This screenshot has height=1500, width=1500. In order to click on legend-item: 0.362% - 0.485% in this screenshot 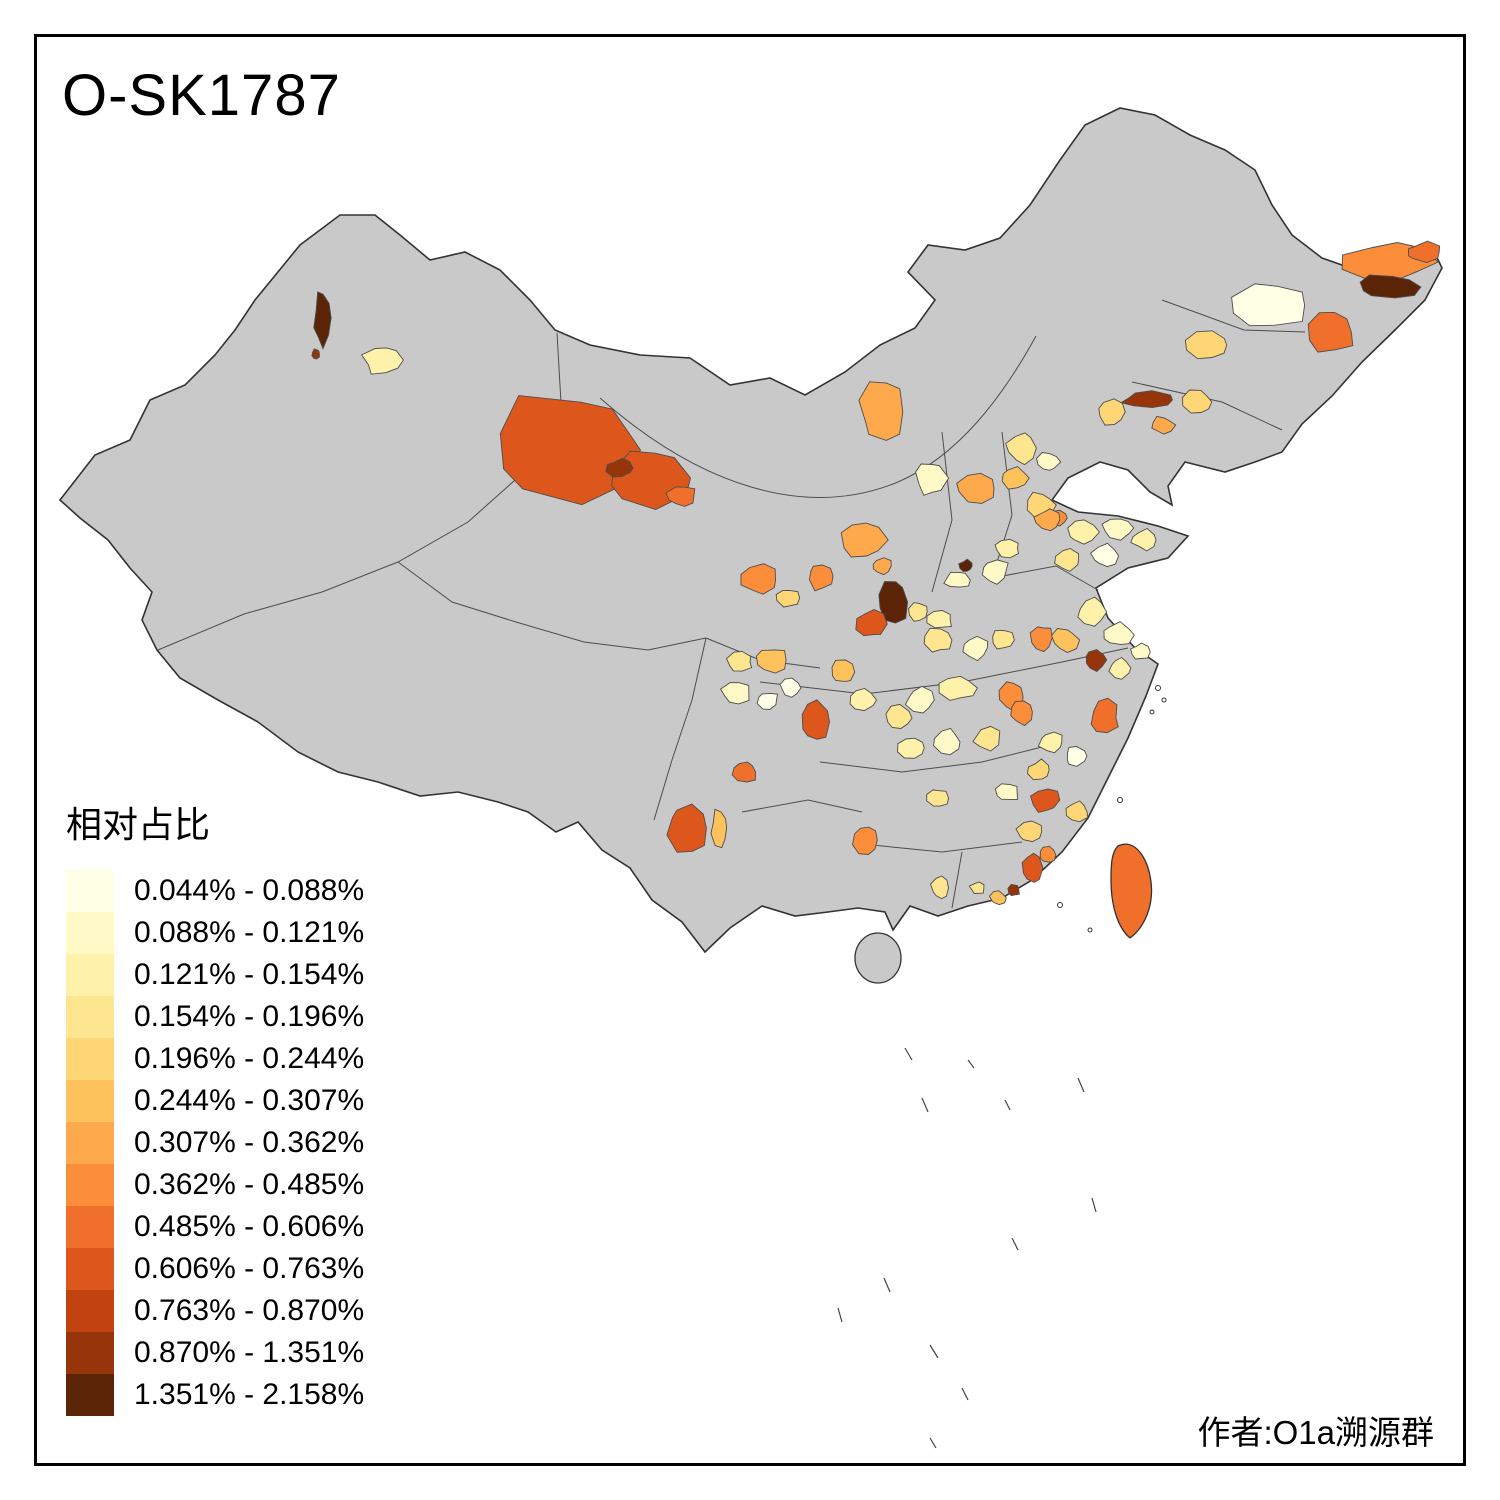, I will do `click(215, 1185)`.